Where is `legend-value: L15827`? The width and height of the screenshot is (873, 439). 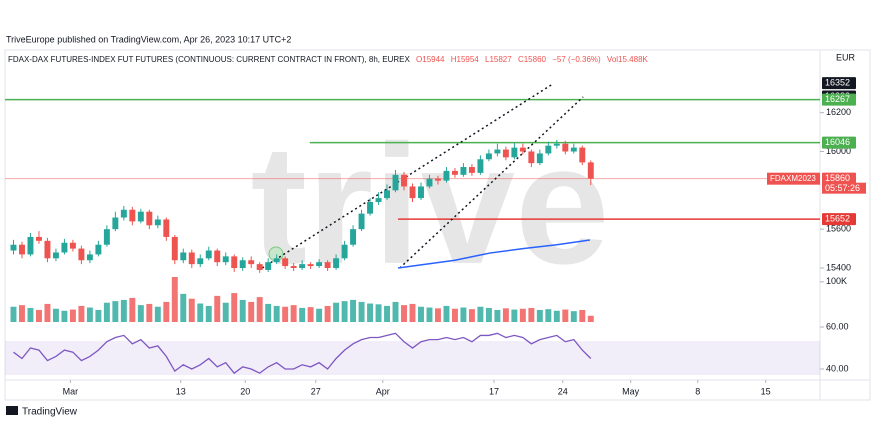
legend-value: L15827 is located at coordinates (498, 59).